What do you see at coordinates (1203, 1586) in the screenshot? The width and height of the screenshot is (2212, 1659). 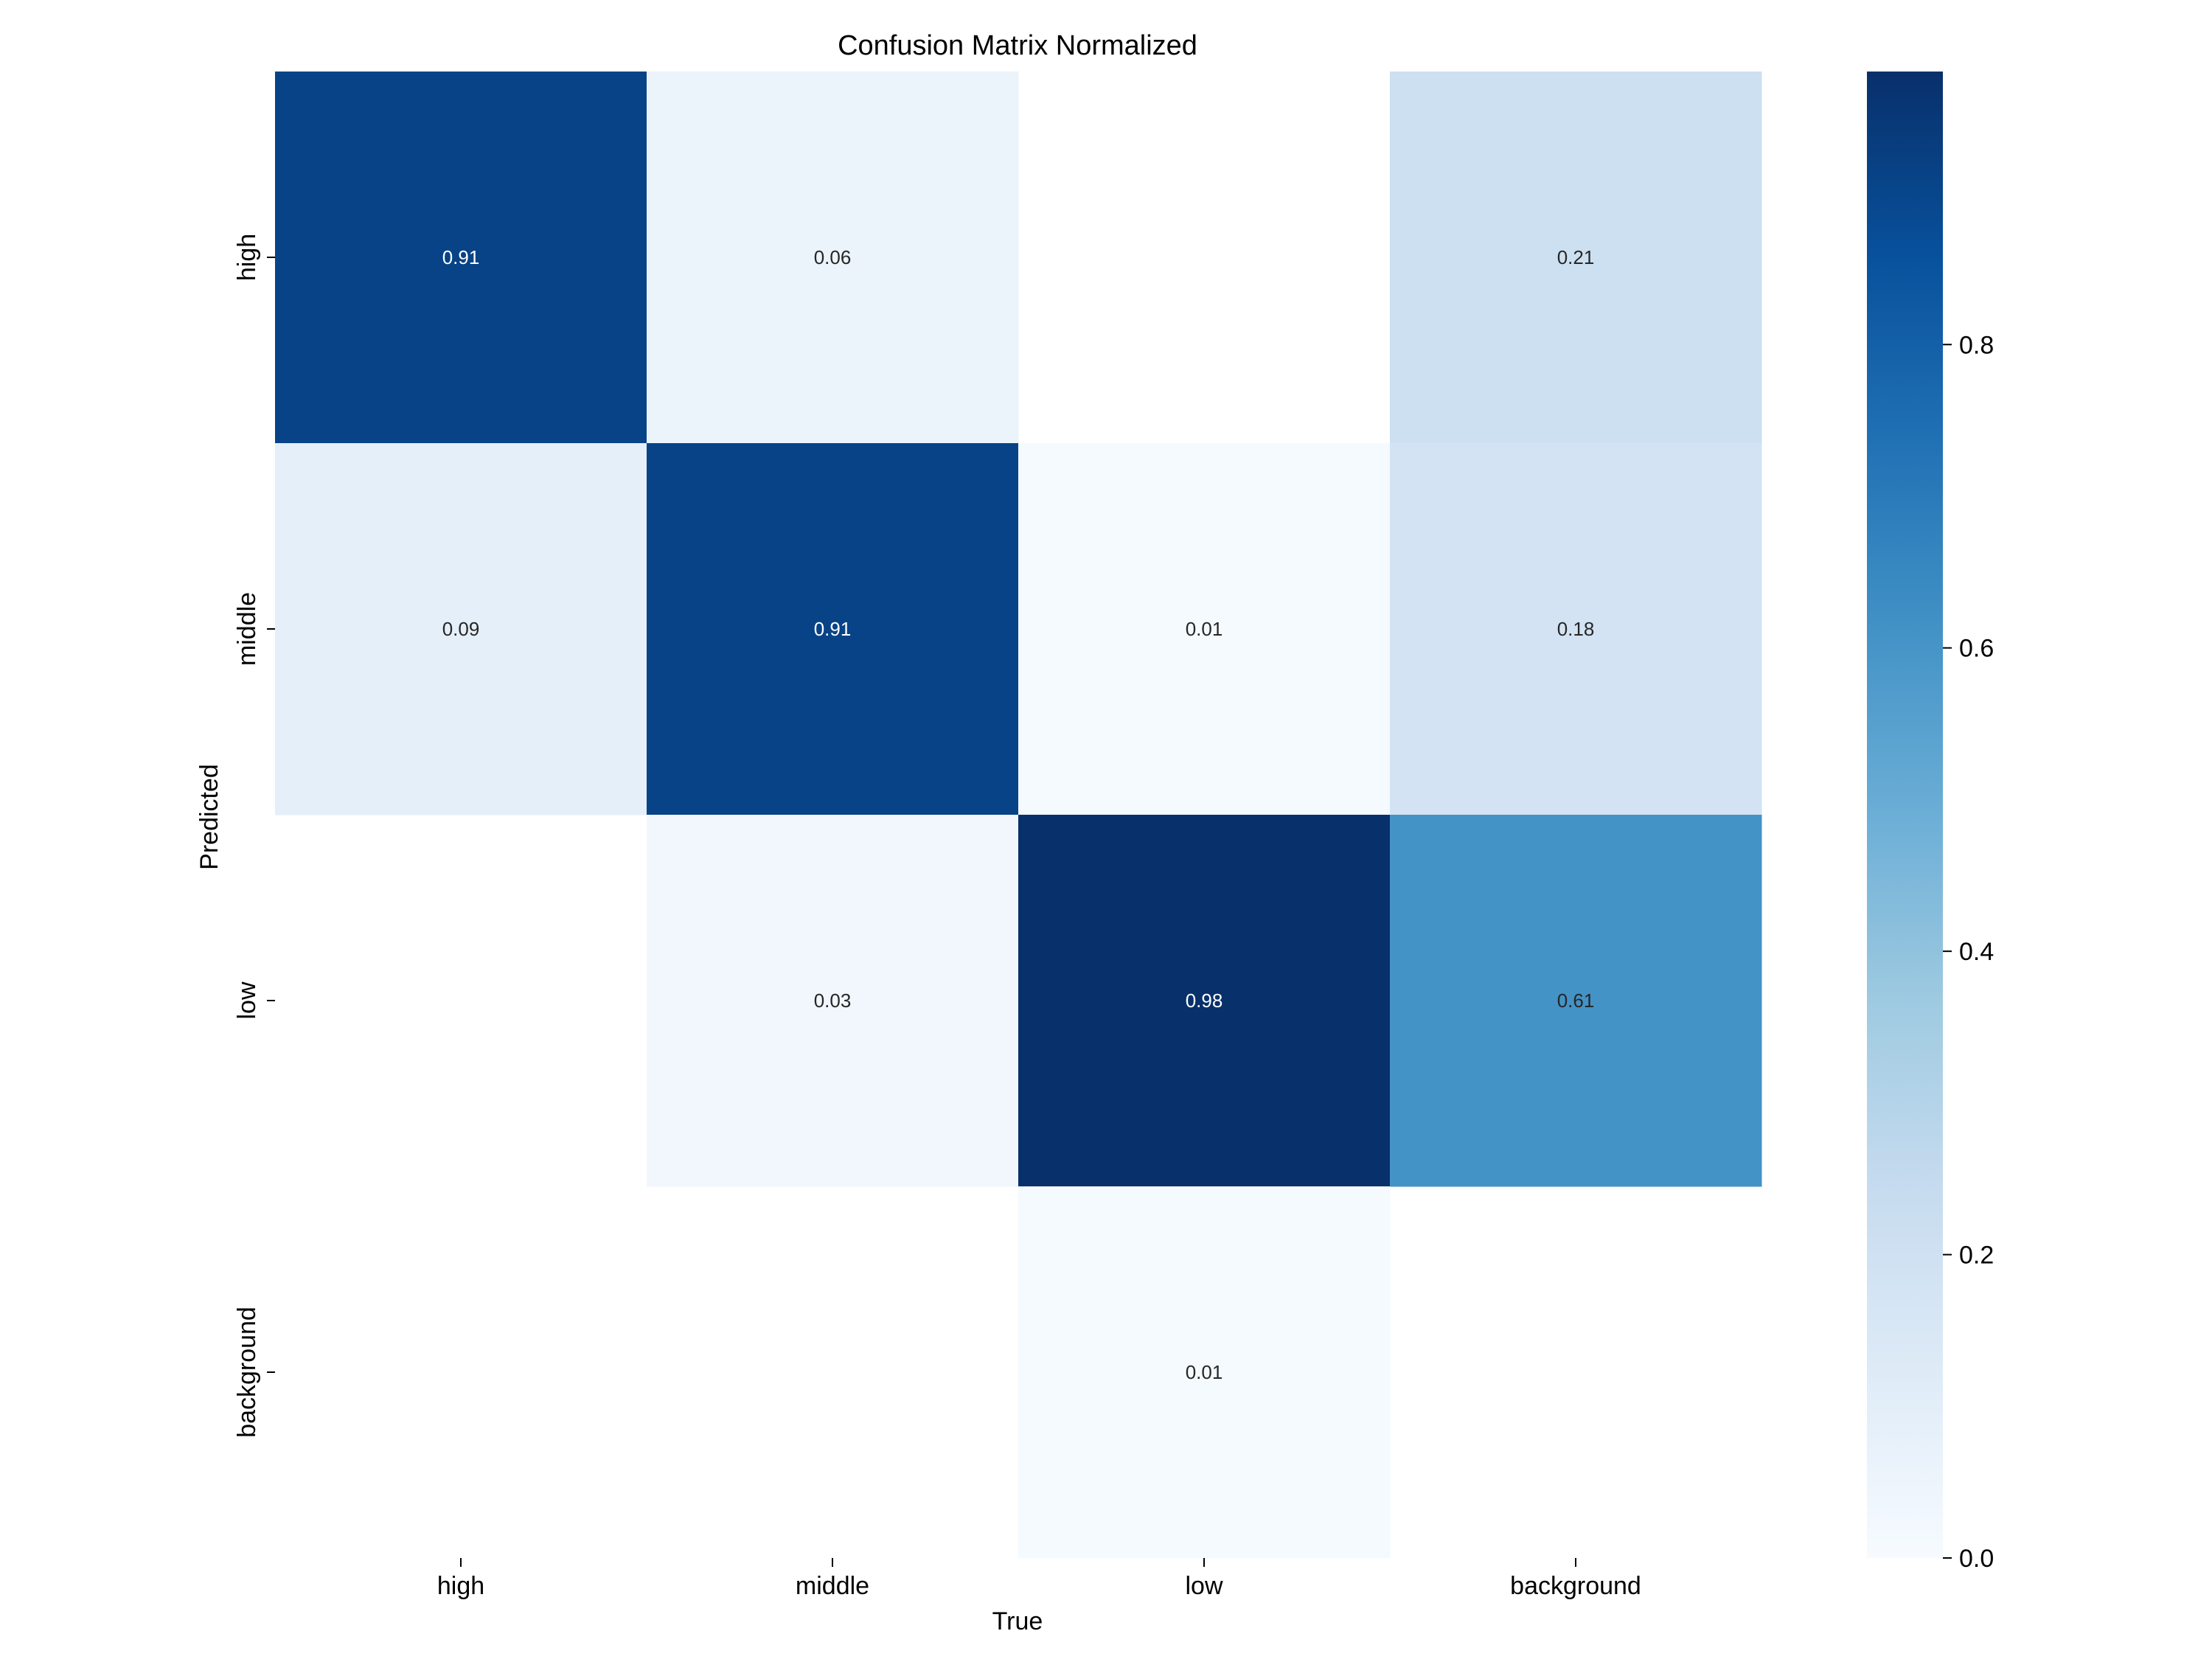 I see `x-tick-label-low: low` at bounding box center [1203, 1586].